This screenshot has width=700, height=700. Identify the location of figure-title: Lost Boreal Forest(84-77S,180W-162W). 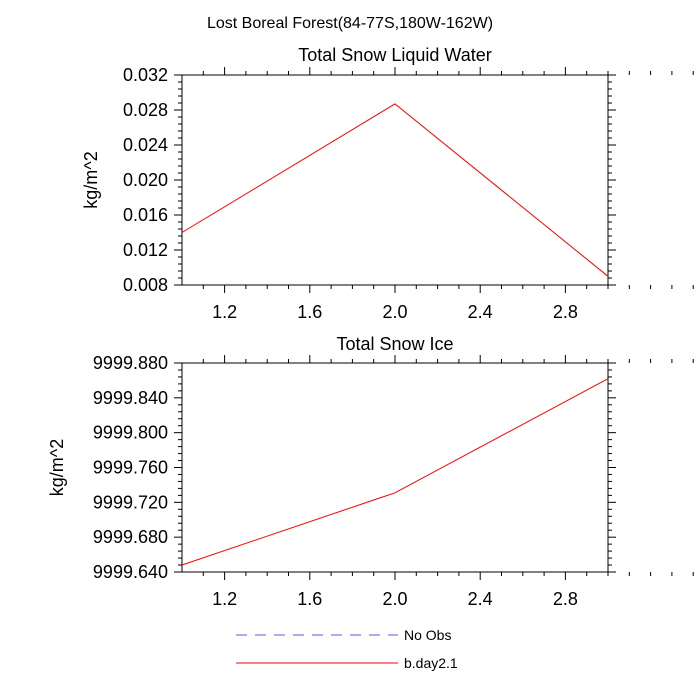
(350, 23).